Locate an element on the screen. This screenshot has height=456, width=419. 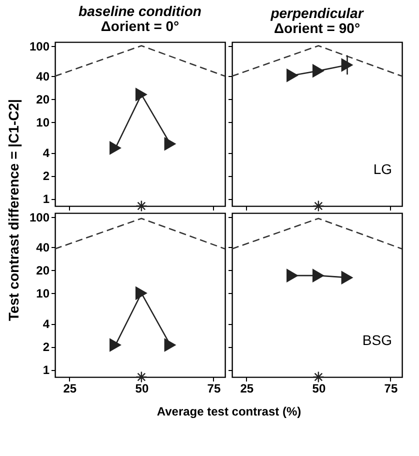
chart-subtitle: Δorient = 90° is located at coordinates (317, 28).